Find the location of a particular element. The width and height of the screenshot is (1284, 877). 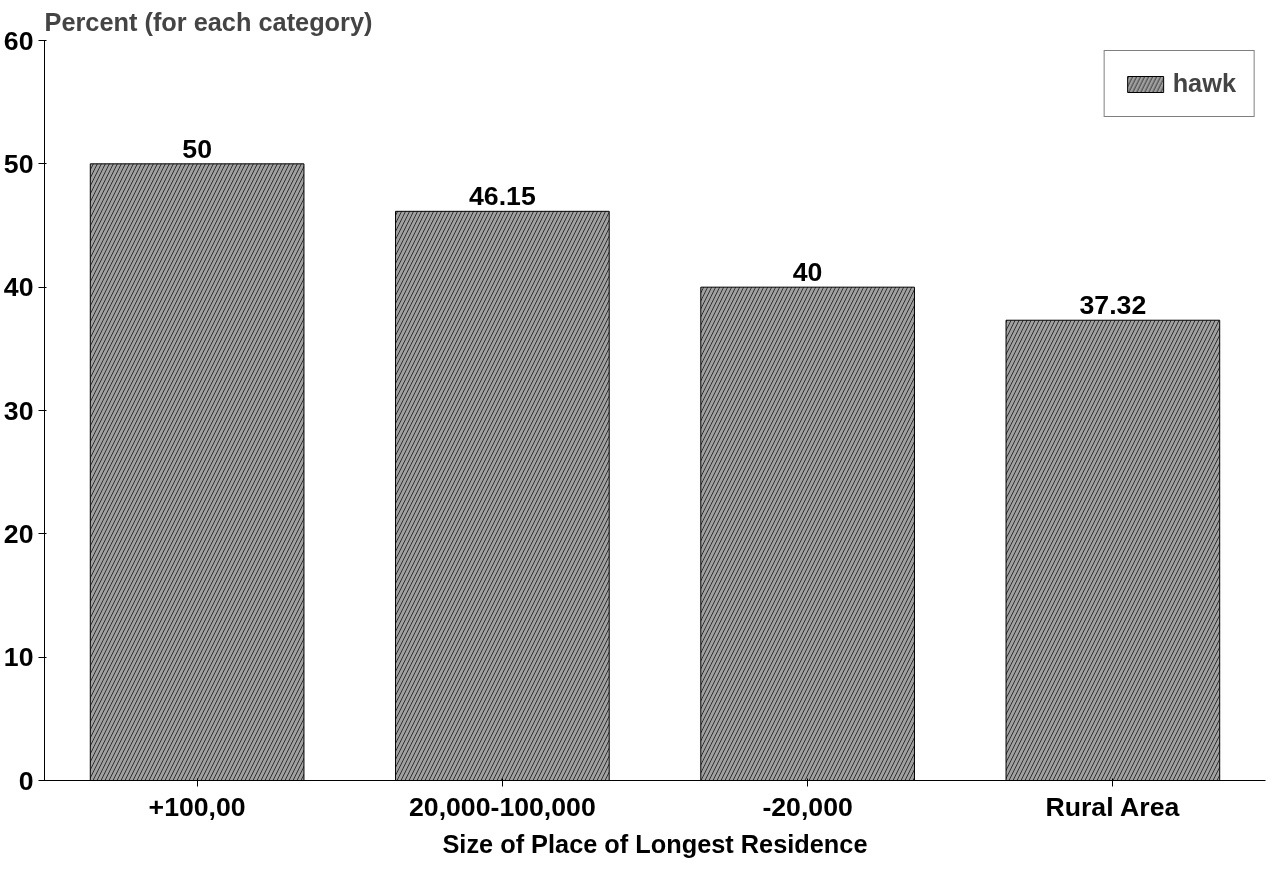

y-tick-label: 50 is located at coordinates (18, 163).